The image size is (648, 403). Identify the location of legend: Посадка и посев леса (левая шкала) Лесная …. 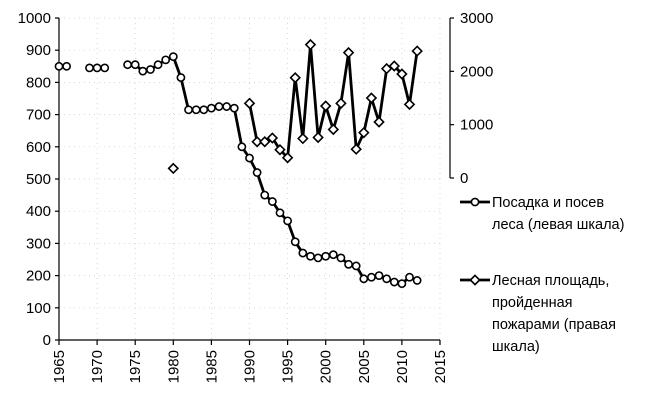
(542, 275).